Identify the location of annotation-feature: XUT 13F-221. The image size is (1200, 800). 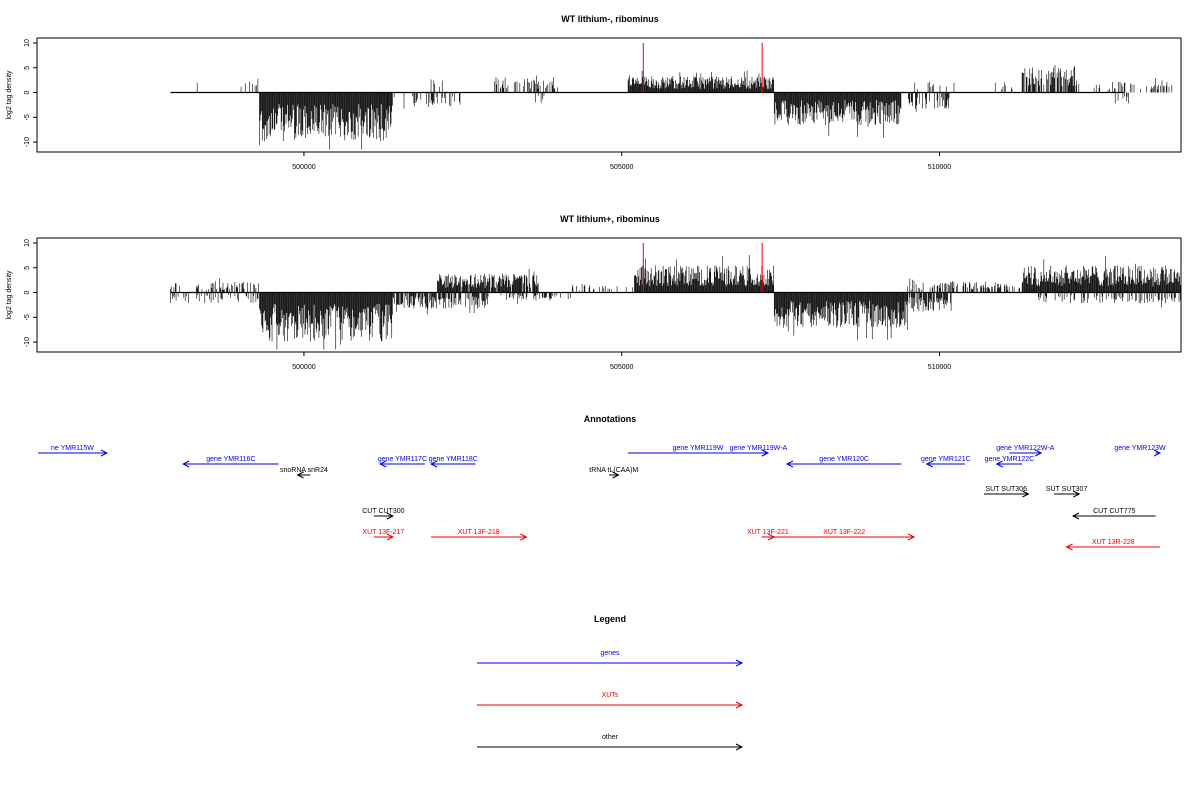
(768, 535).